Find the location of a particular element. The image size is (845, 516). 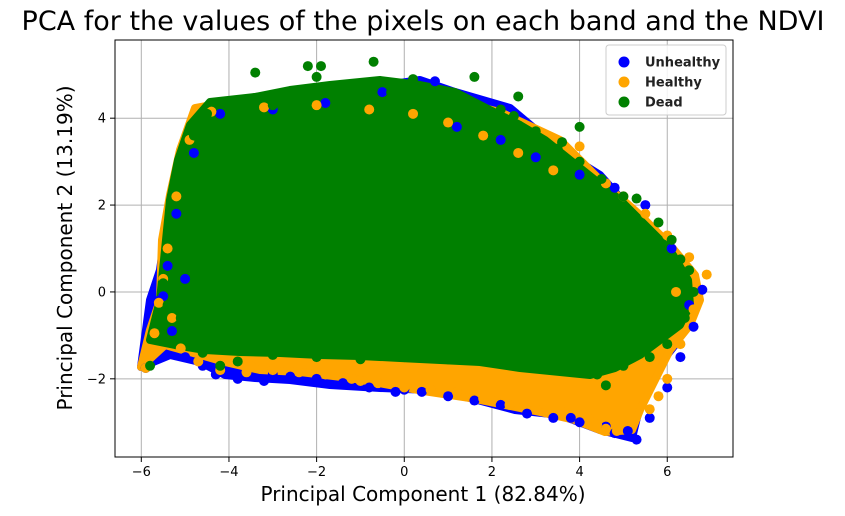

y-tick-label: 0 is located at coordinates (102, 292).